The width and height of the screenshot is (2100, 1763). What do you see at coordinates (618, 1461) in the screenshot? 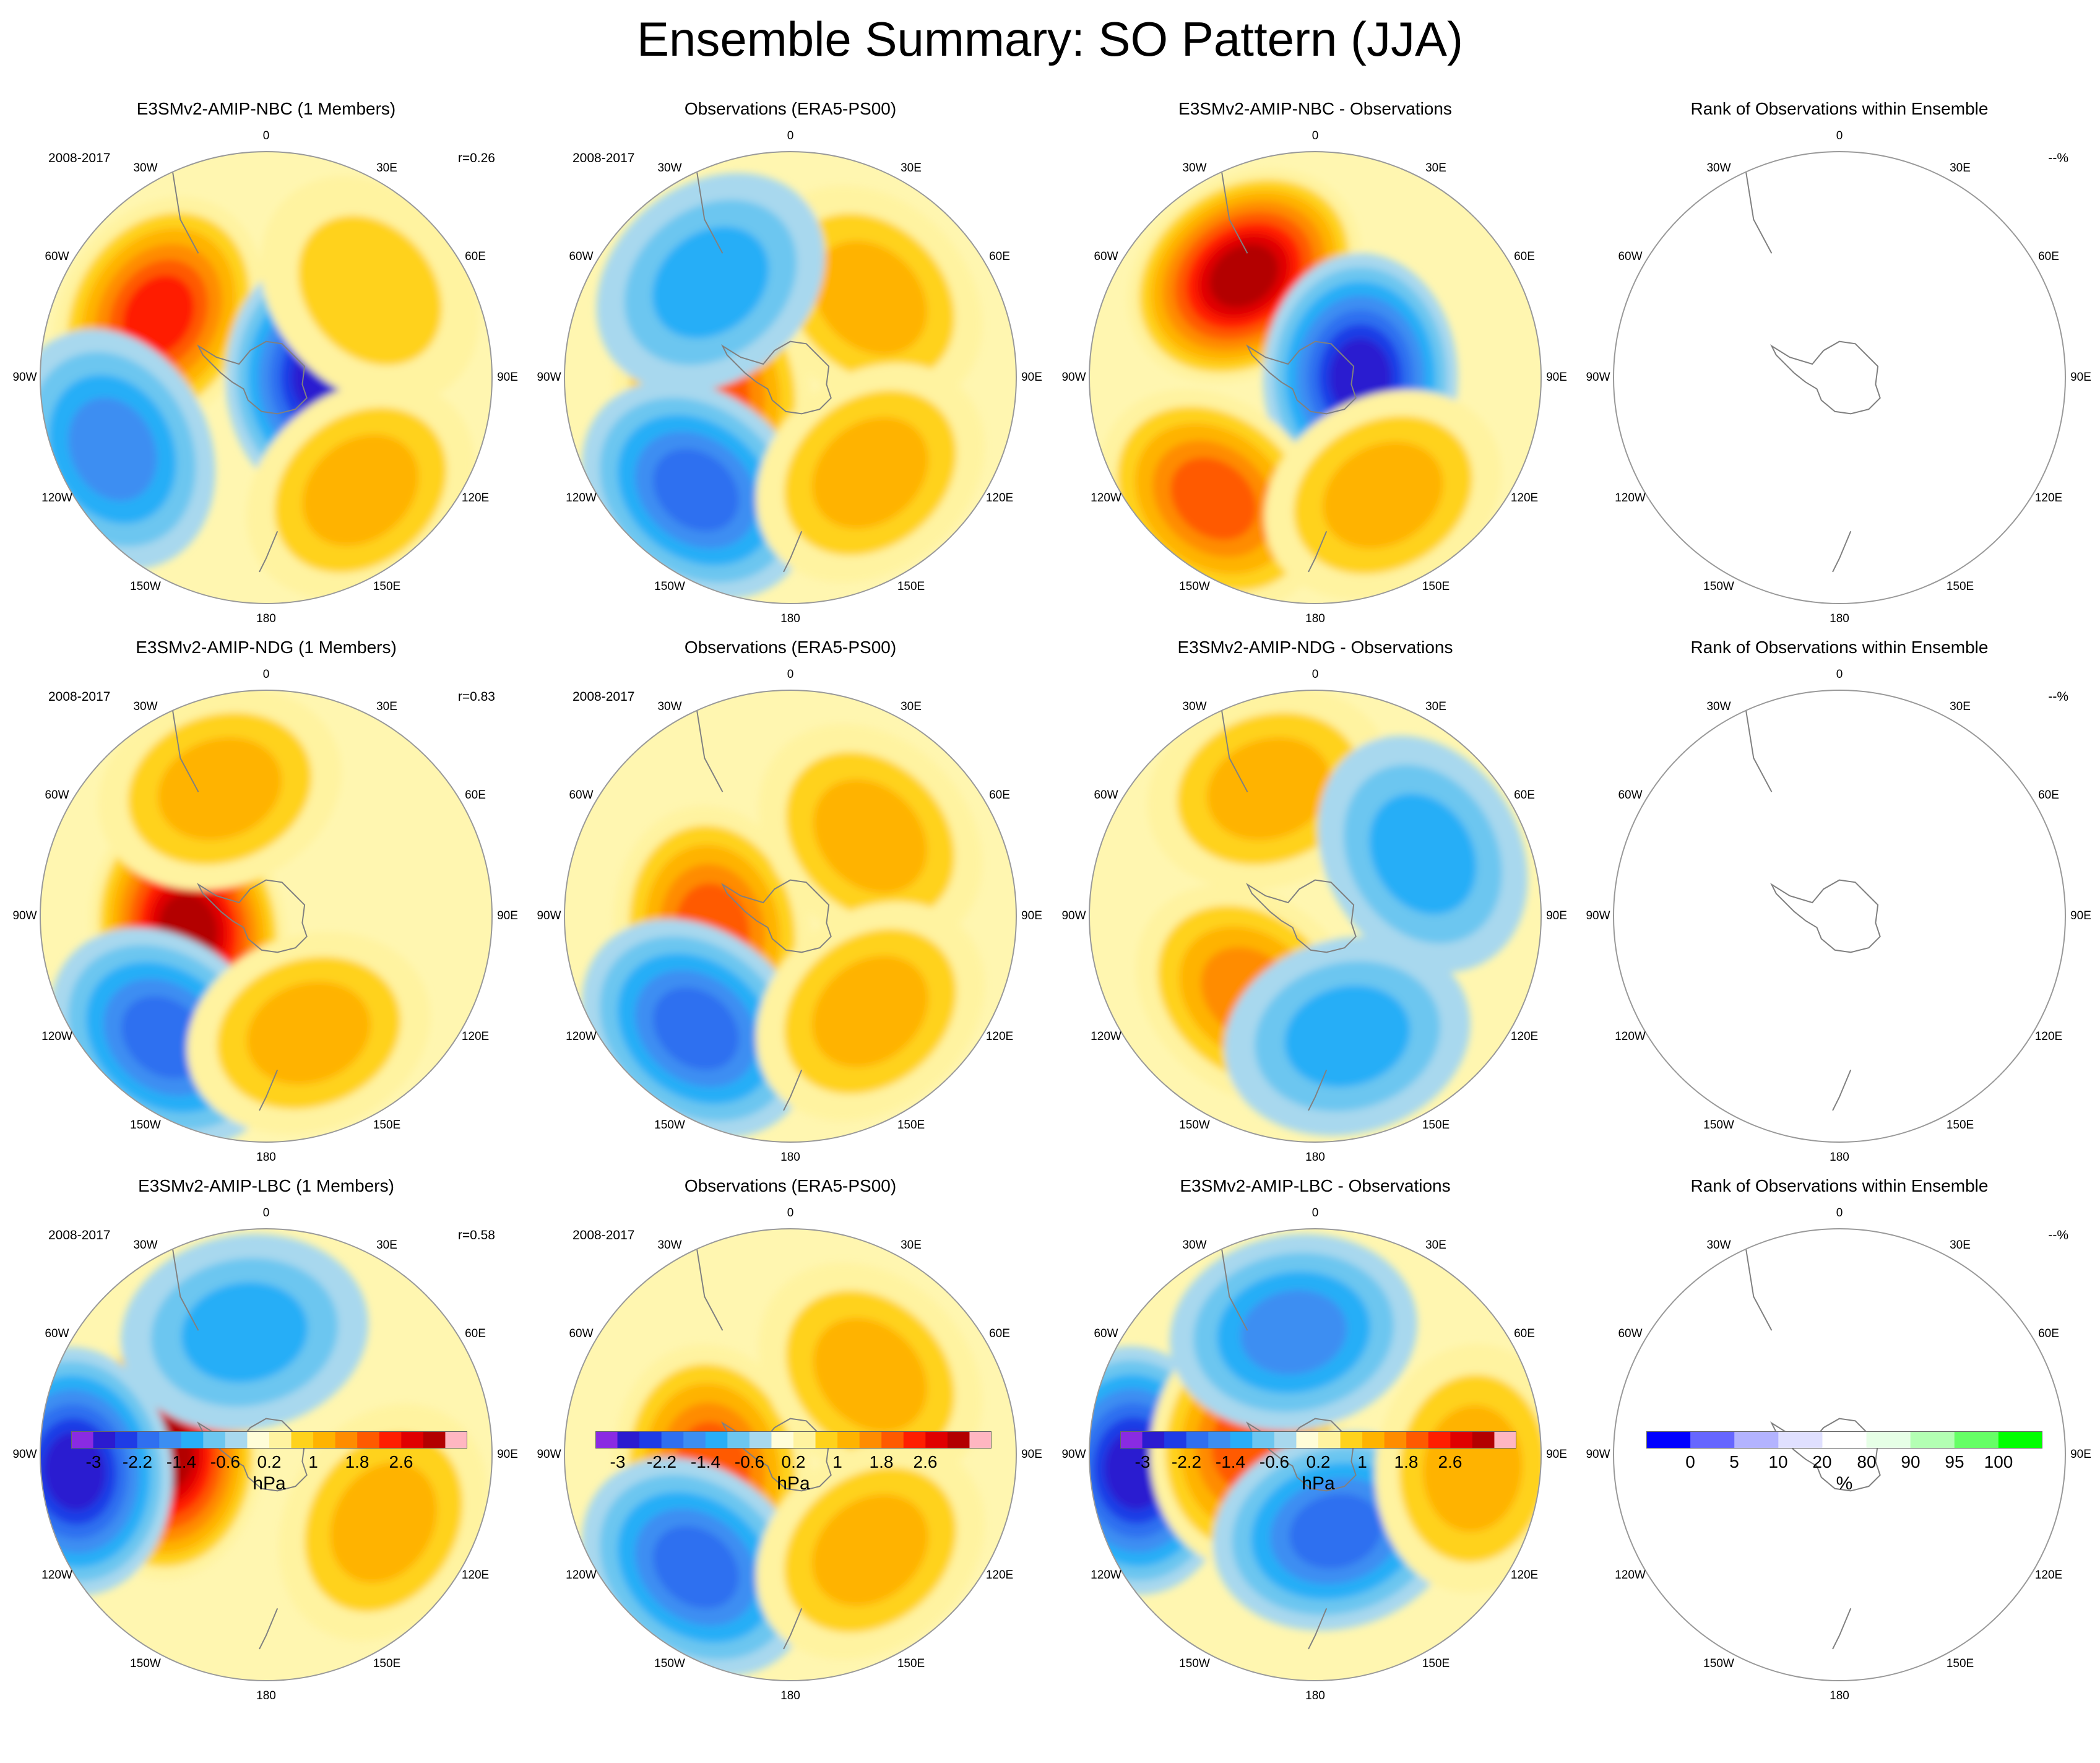
I see `colorbar-tick-label: -3` at bounding box center [618, 1461].